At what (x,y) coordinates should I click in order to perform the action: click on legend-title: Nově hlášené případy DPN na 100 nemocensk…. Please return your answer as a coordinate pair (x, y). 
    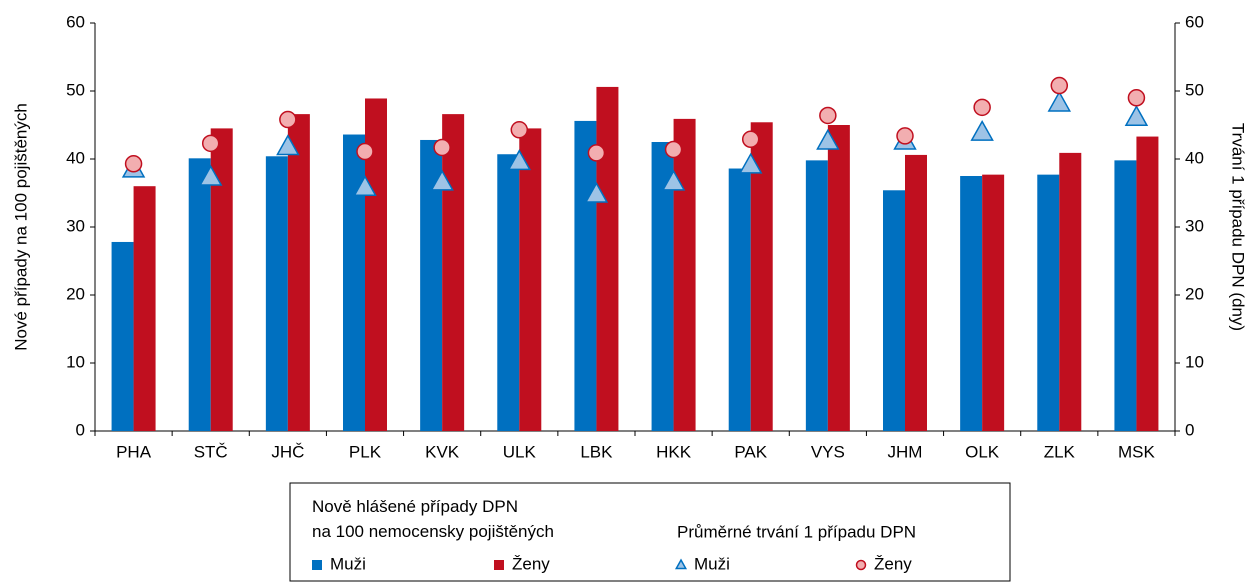
    Looking at the image, I should click on (433, 519).